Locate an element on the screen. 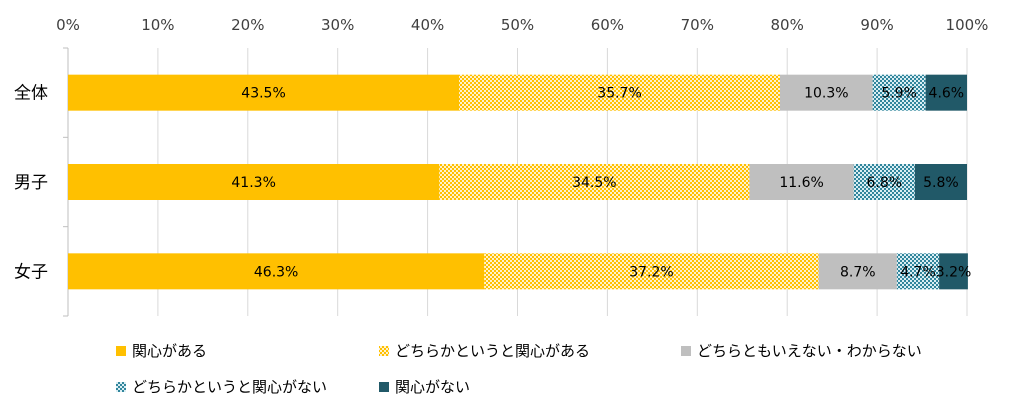 The height and width of the screenshot is (420, 1010). data-label: 43.5% is located at coordinates (263, 94).